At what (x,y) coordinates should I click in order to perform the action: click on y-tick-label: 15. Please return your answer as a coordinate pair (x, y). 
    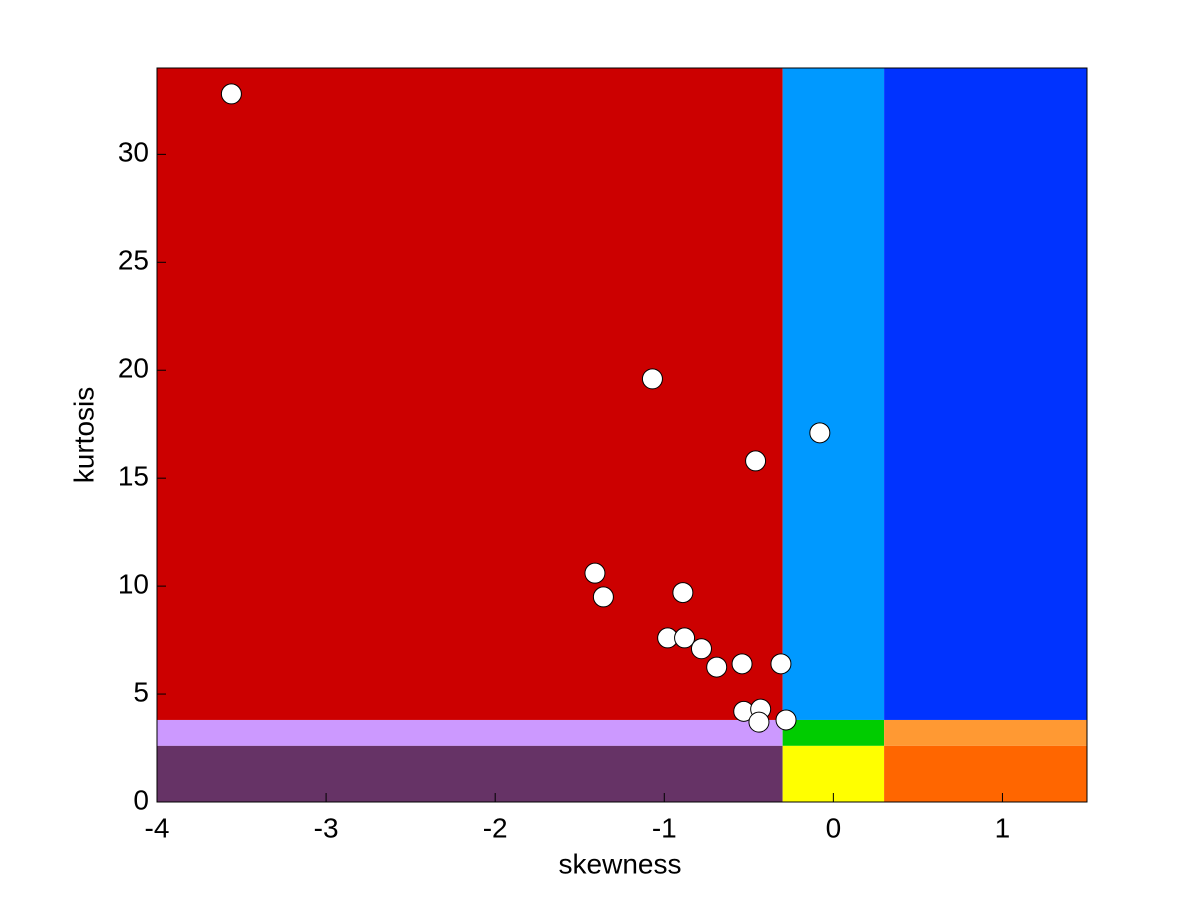
    Looking at the image, I should click on (133, 476).